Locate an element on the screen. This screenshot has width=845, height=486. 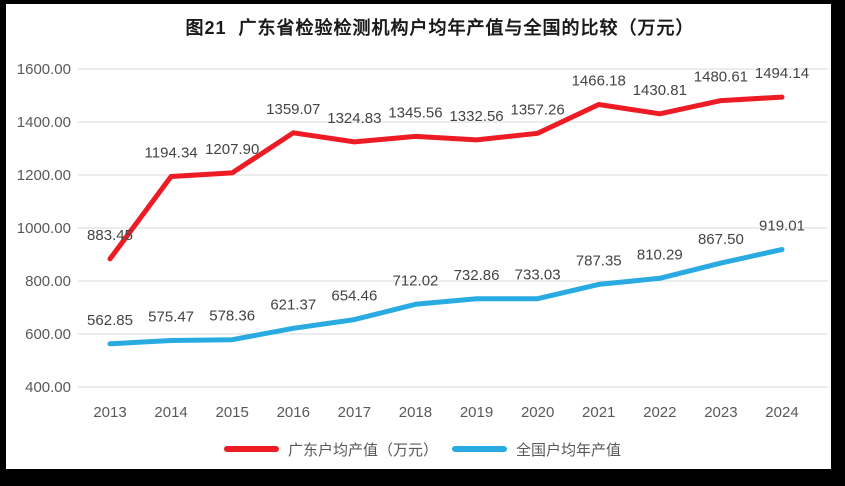
legend: 广东户均产值（万元） 全国户均年产值 is located at coordinates (422, 449).